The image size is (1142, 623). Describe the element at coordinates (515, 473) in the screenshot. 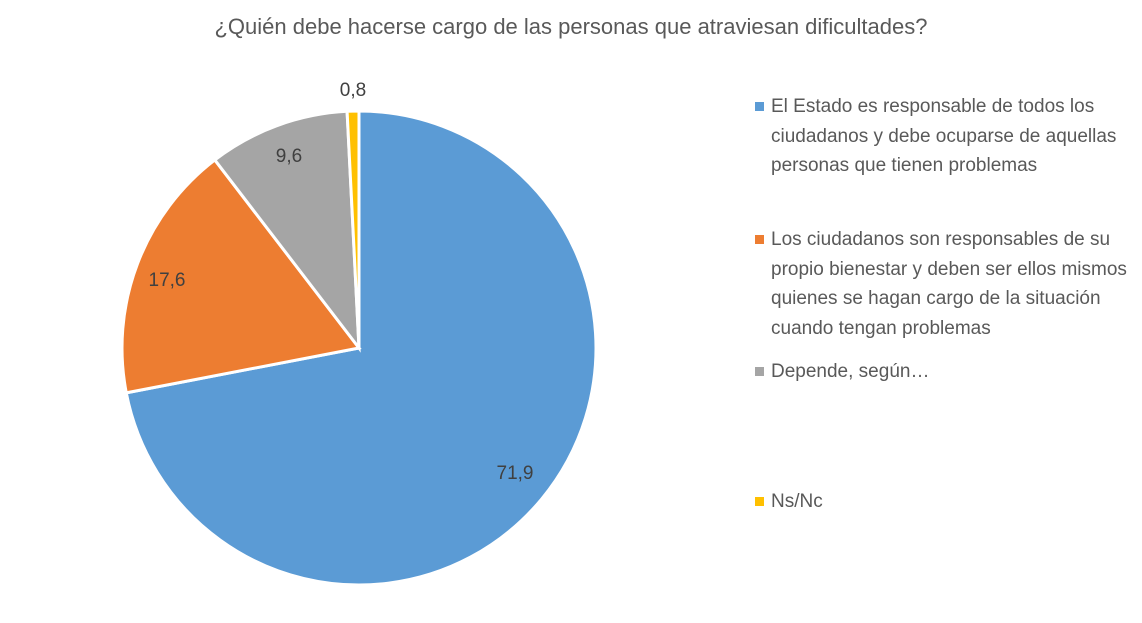

I see `data-label-1: 71,9` at that location.